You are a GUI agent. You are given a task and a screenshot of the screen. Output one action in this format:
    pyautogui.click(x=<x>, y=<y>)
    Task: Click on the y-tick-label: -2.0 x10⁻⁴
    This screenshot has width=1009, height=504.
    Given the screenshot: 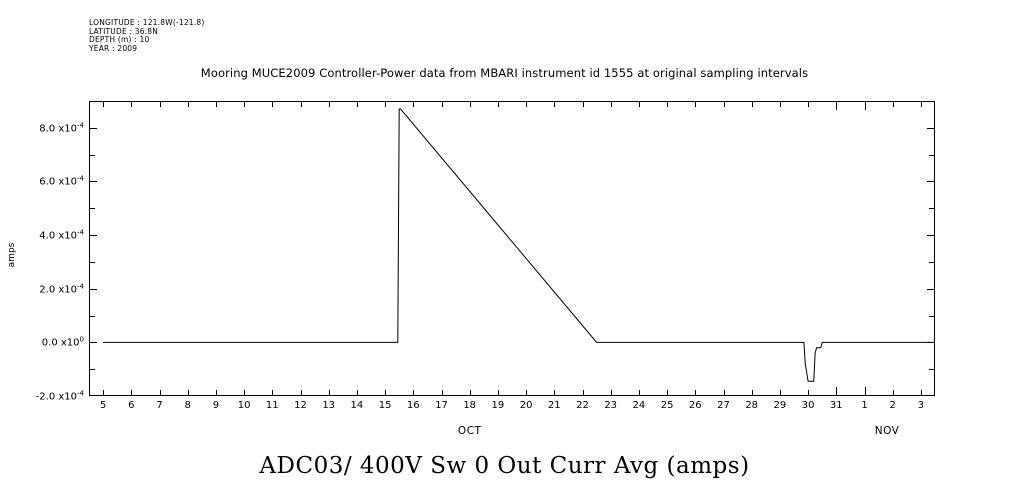 What is the action you would take?
    pyautogui.click(x=59, y=396)
    